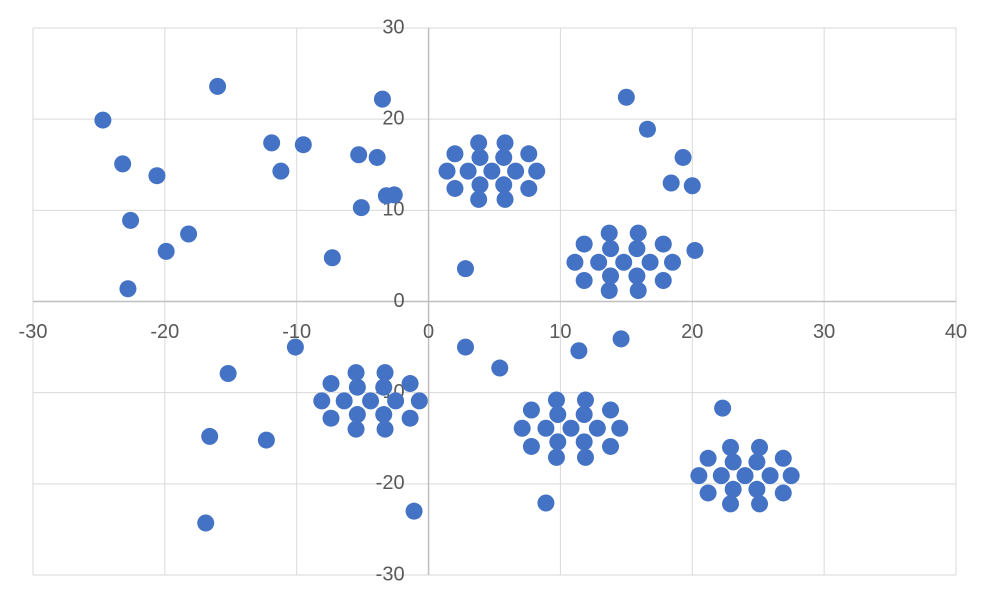 The image size is (986, 598). What do you see at coordinates (390, 483) in the screenshot?
I see `y-tick-label: -20` at bounding box center [390, 483].